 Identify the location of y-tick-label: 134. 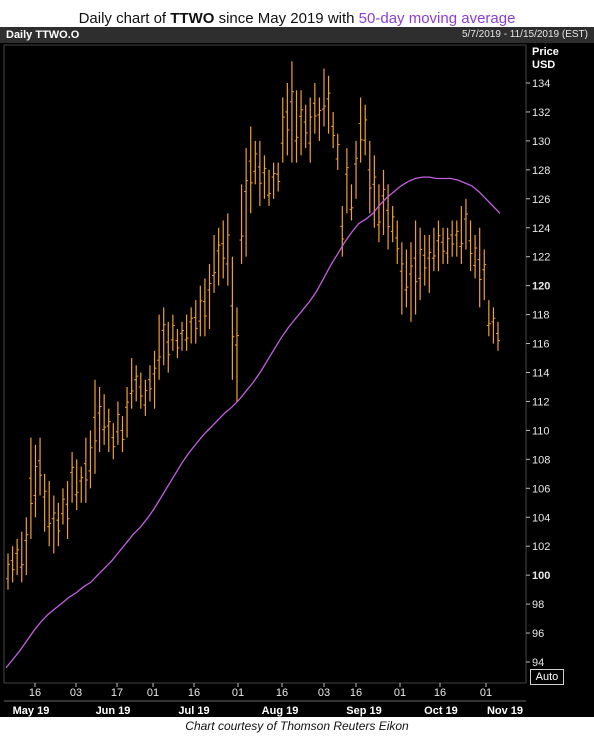
(541, 84).